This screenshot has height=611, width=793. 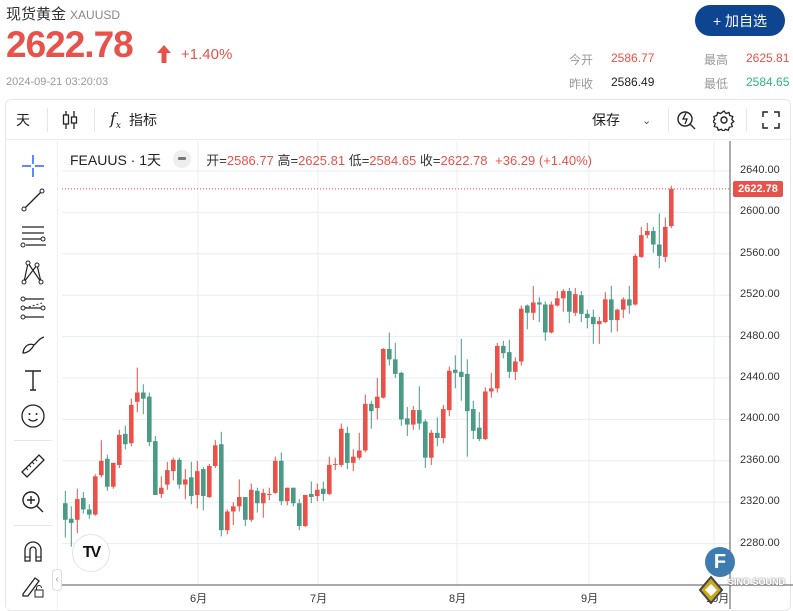 I want to click on pattern-icon, so click(x=33, y=272).